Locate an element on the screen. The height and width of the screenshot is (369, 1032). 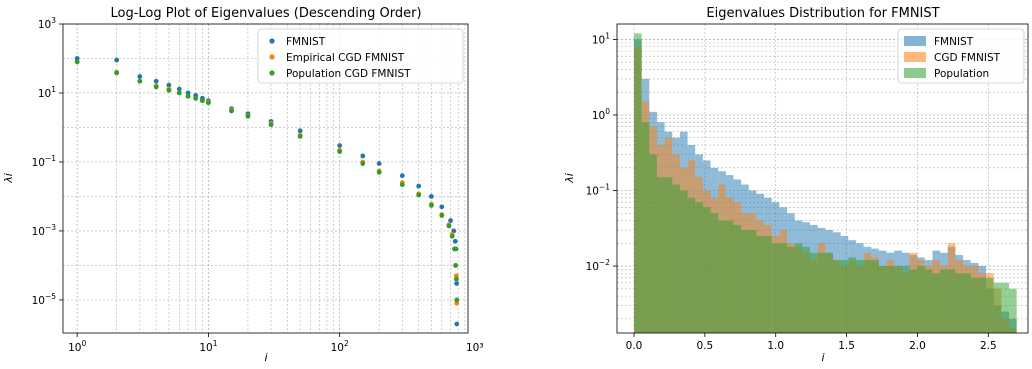
right-x-tick-label-4: 2.0 is located at coordinates (917, 346).